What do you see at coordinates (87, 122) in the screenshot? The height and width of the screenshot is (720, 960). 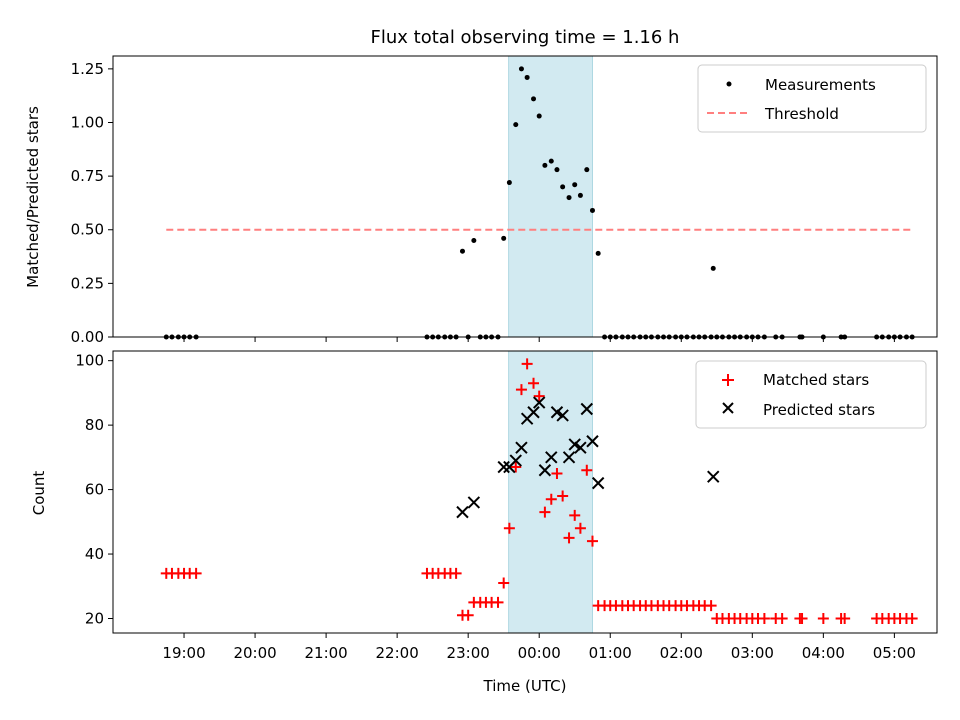 I see `y-tick-label: 1.00` at bounding box center [87, 122].